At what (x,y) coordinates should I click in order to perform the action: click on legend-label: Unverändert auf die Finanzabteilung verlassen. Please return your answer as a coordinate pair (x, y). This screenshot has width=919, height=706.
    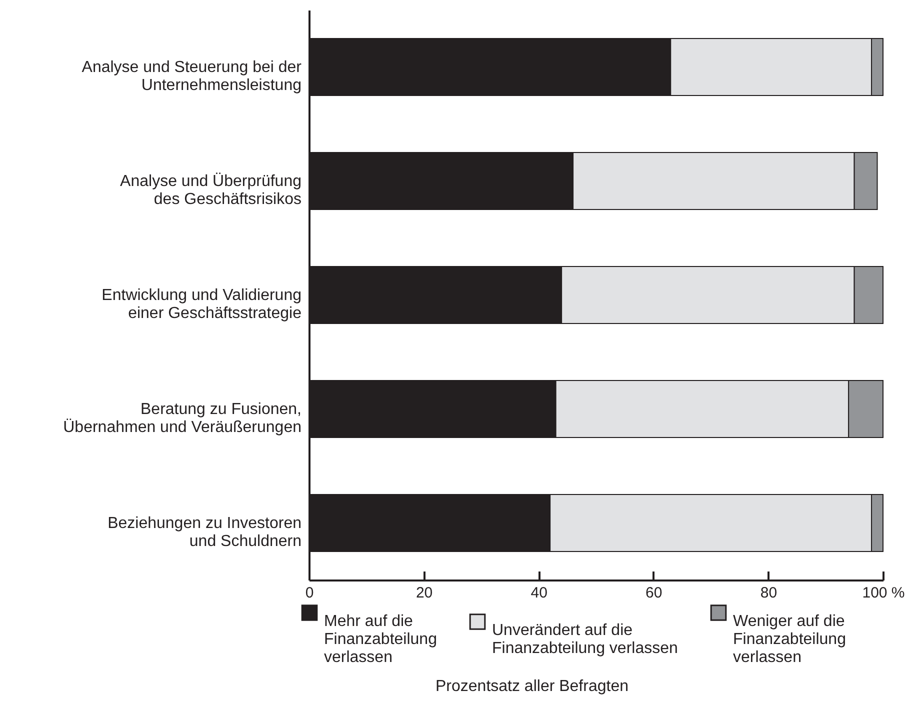
    Looking at the image, I should click on (585, 639).